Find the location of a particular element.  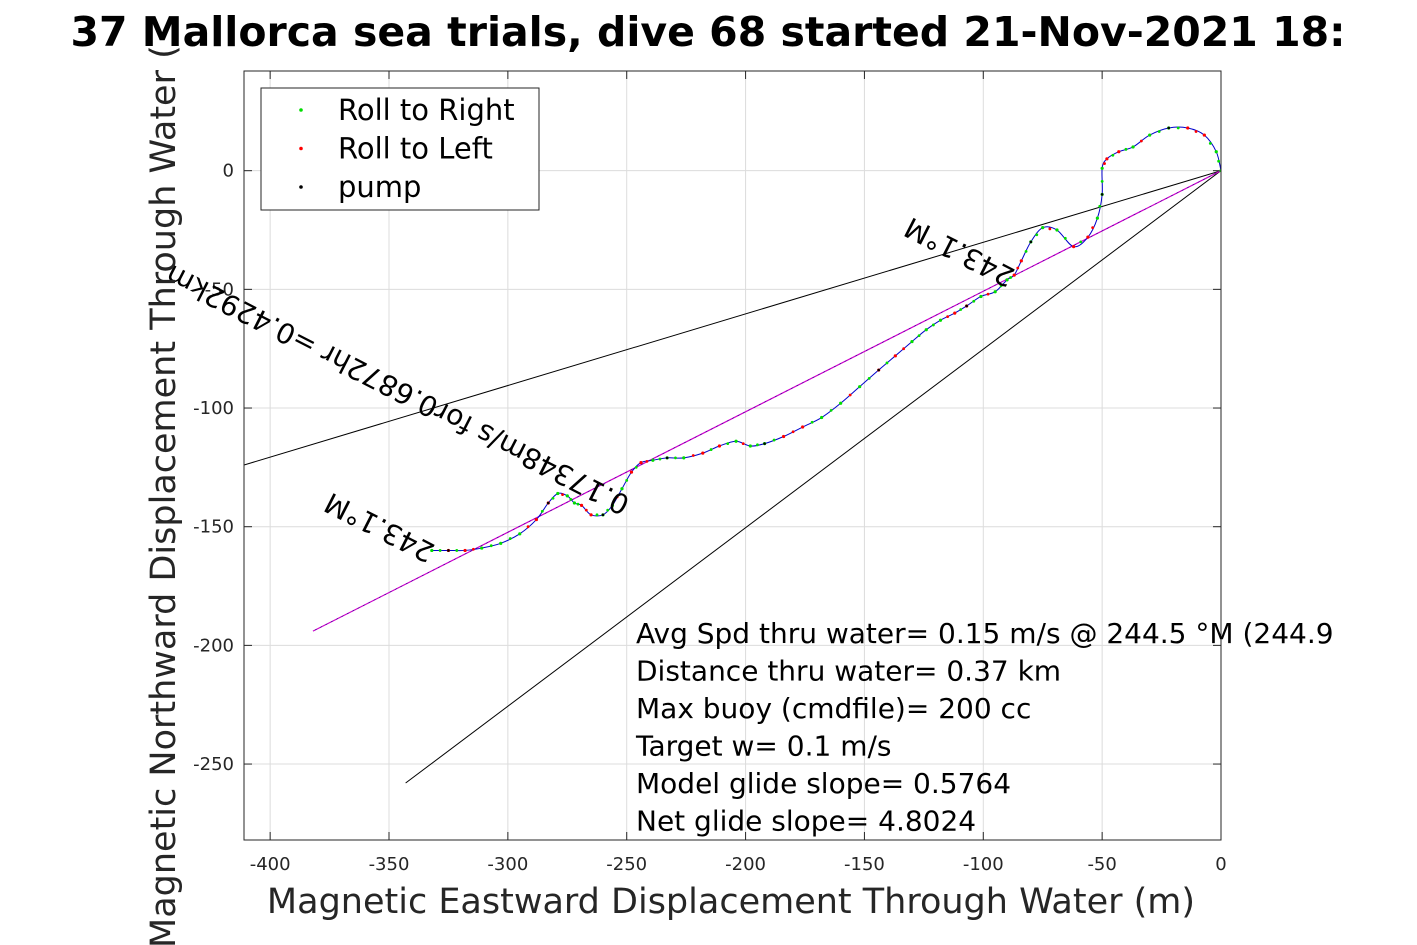

x-tick-label: -50 is located at coordinates (1101, 864).